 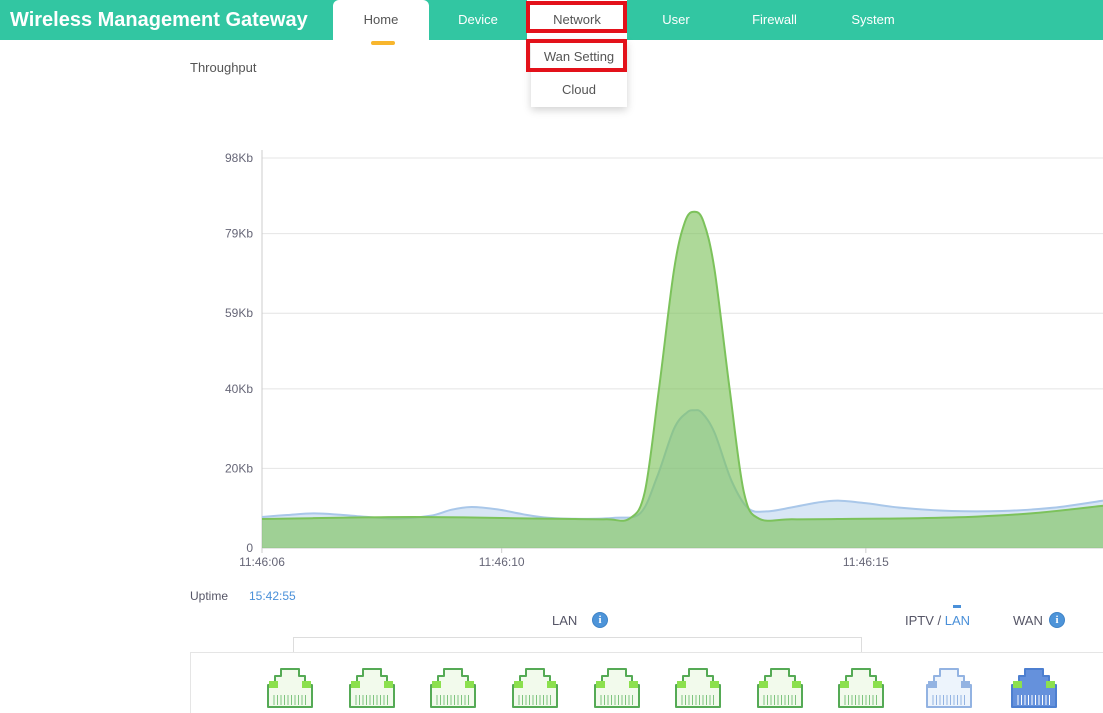 I want to click on chart-title: Throughput, so click(x=223, y=67).